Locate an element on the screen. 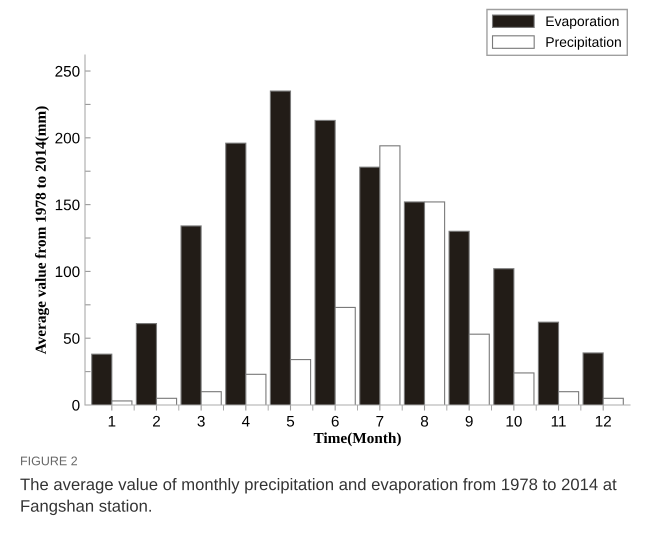  x-tick-label: 3 is located at coordinates (201, 421).